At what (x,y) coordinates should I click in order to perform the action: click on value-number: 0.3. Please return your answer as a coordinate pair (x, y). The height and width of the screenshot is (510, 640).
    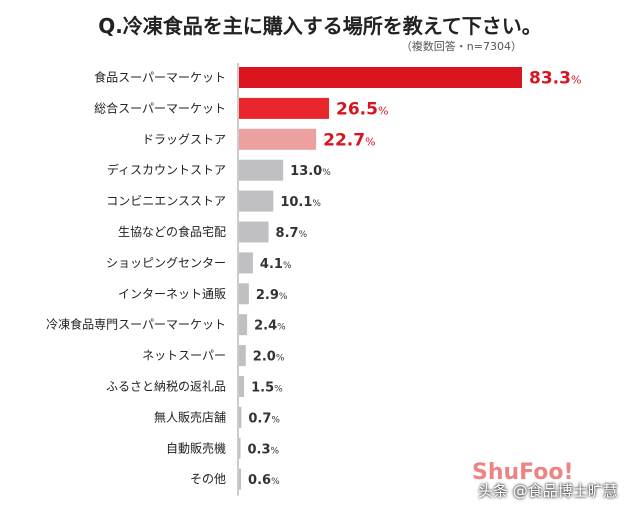
    Looking at the image, I should click on (259, 449).